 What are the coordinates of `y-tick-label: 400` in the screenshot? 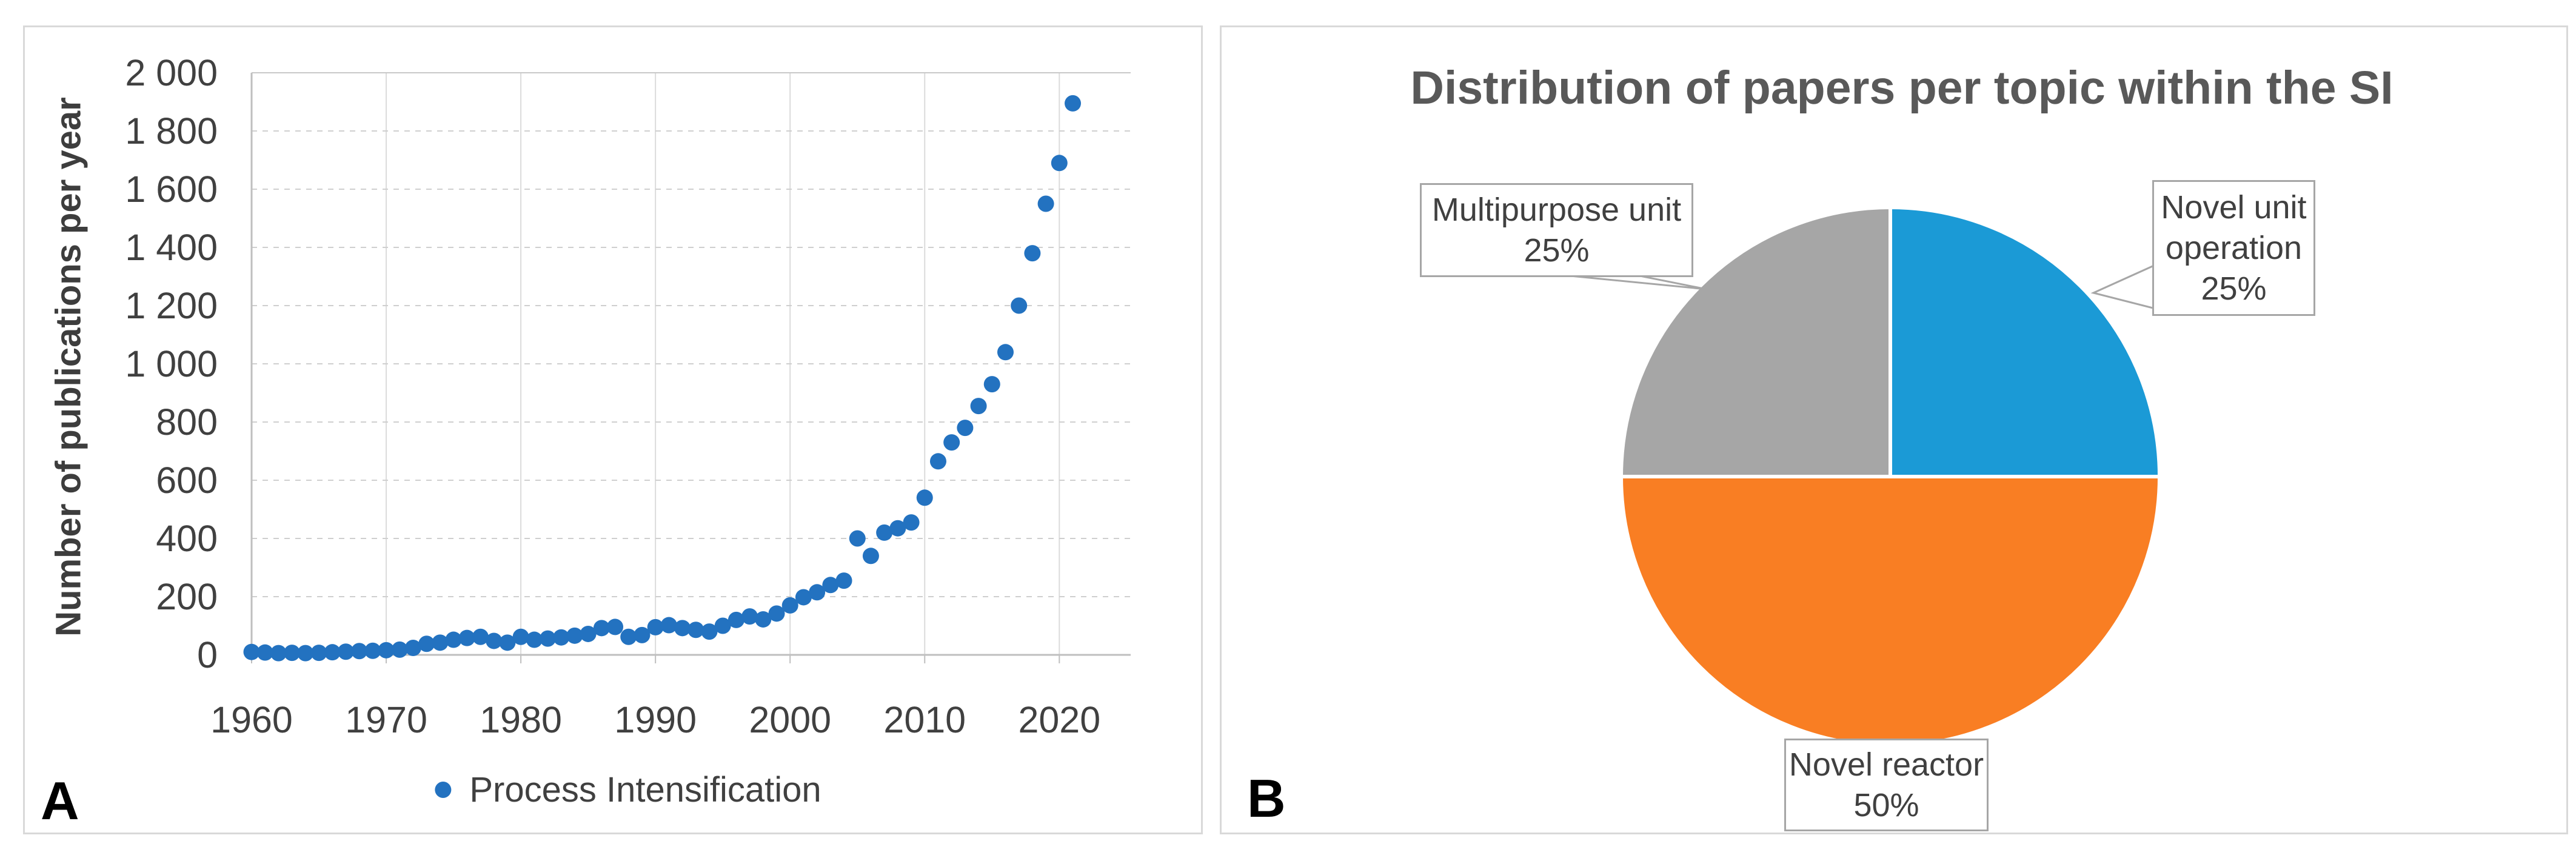 It's located at (187, 538).